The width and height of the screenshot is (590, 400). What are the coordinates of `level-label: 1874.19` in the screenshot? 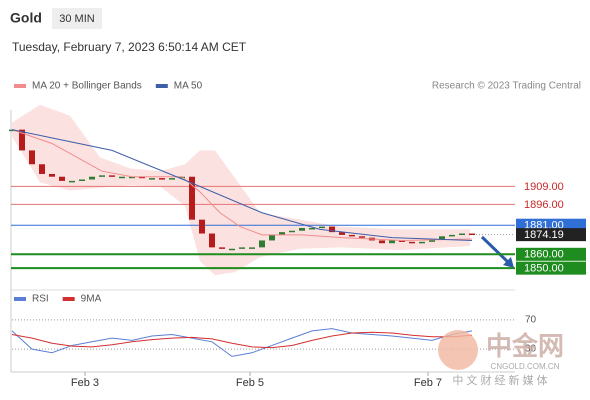 It's located at (544, 235).